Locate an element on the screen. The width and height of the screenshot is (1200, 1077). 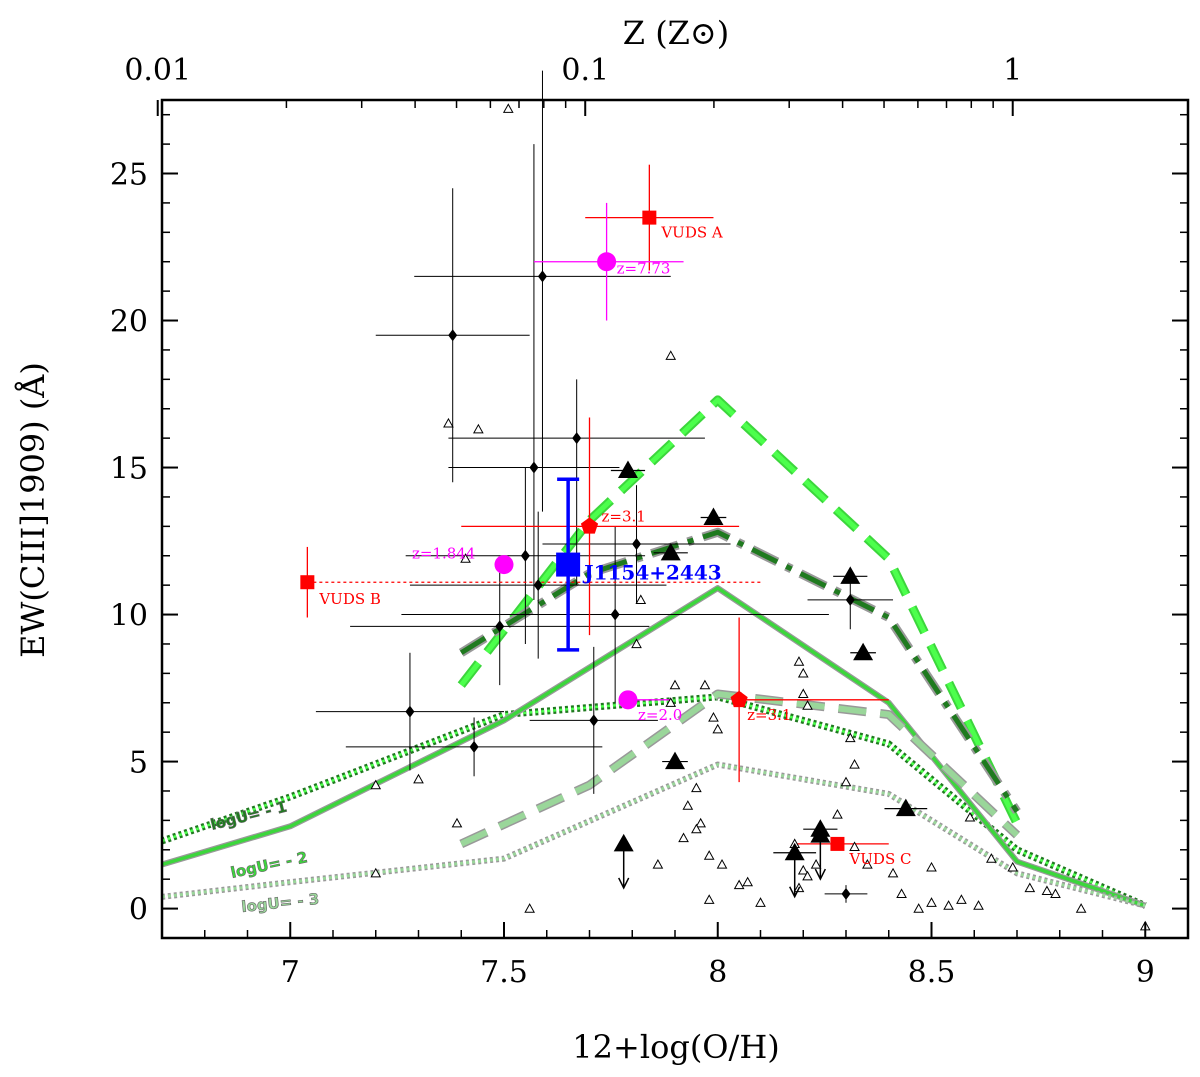
y-axis-title: EW(CIII]1909) (Å) is located at coordinates (33, 510).